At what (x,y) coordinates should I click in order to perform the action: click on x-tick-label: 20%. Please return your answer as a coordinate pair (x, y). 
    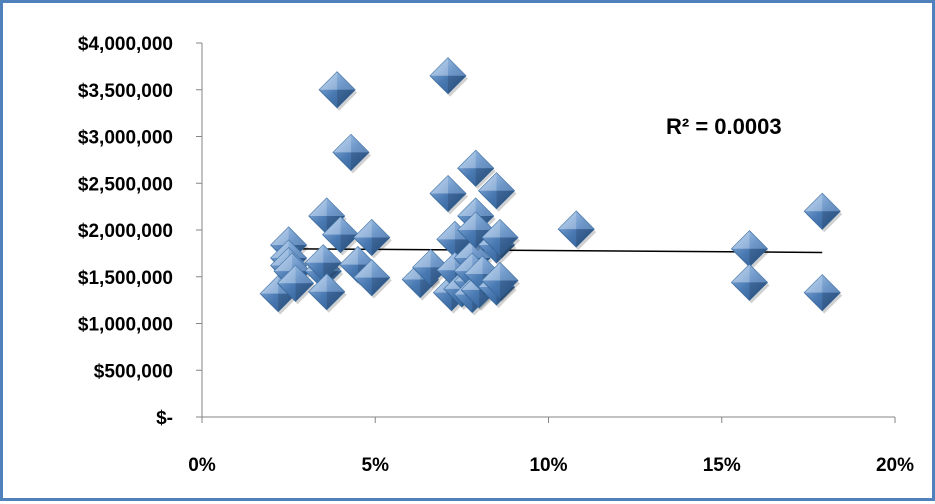
    Looking at the image, I should click on (895, 465).